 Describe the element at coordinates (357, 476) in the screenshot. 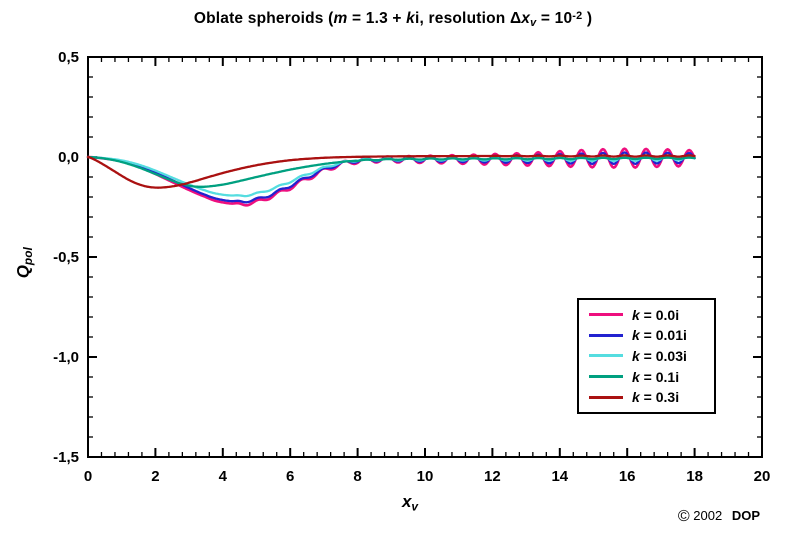

I see `x-tick-label: 8` at that location.